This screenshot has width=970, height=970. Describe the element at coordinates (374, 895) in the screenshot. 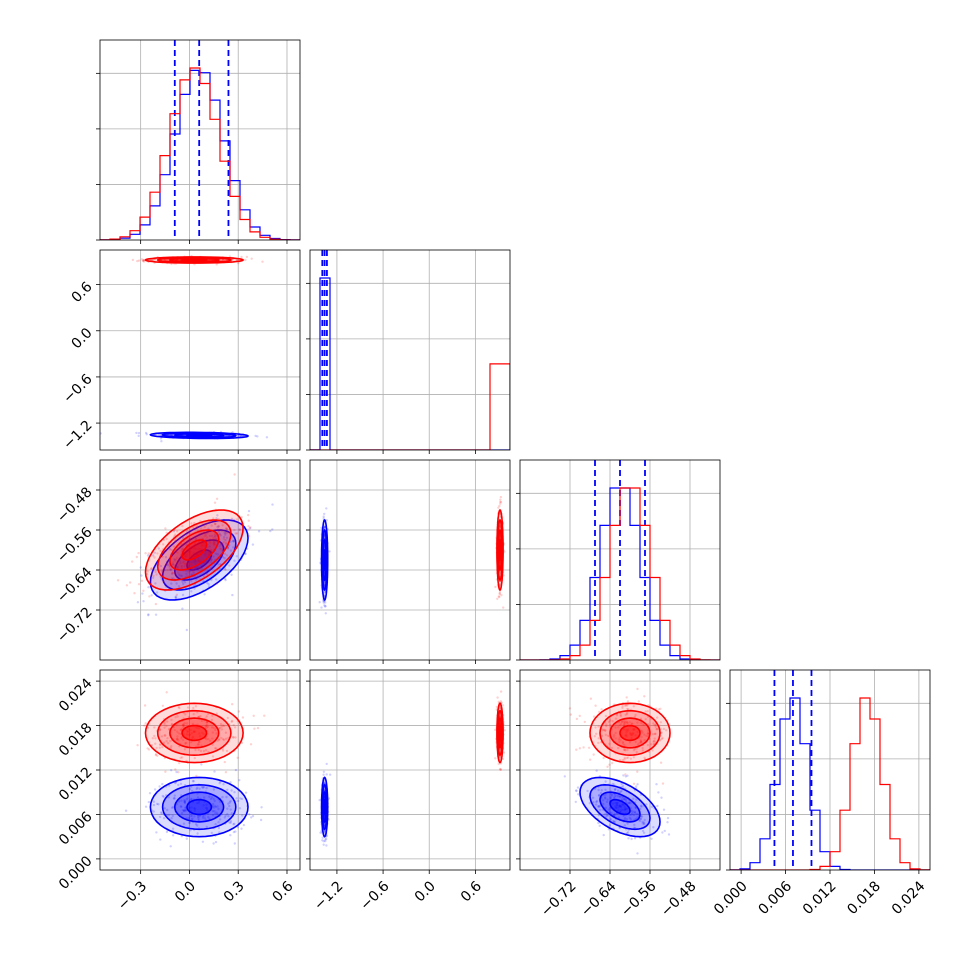

I see `x-tick-label: −0.6` at that location.